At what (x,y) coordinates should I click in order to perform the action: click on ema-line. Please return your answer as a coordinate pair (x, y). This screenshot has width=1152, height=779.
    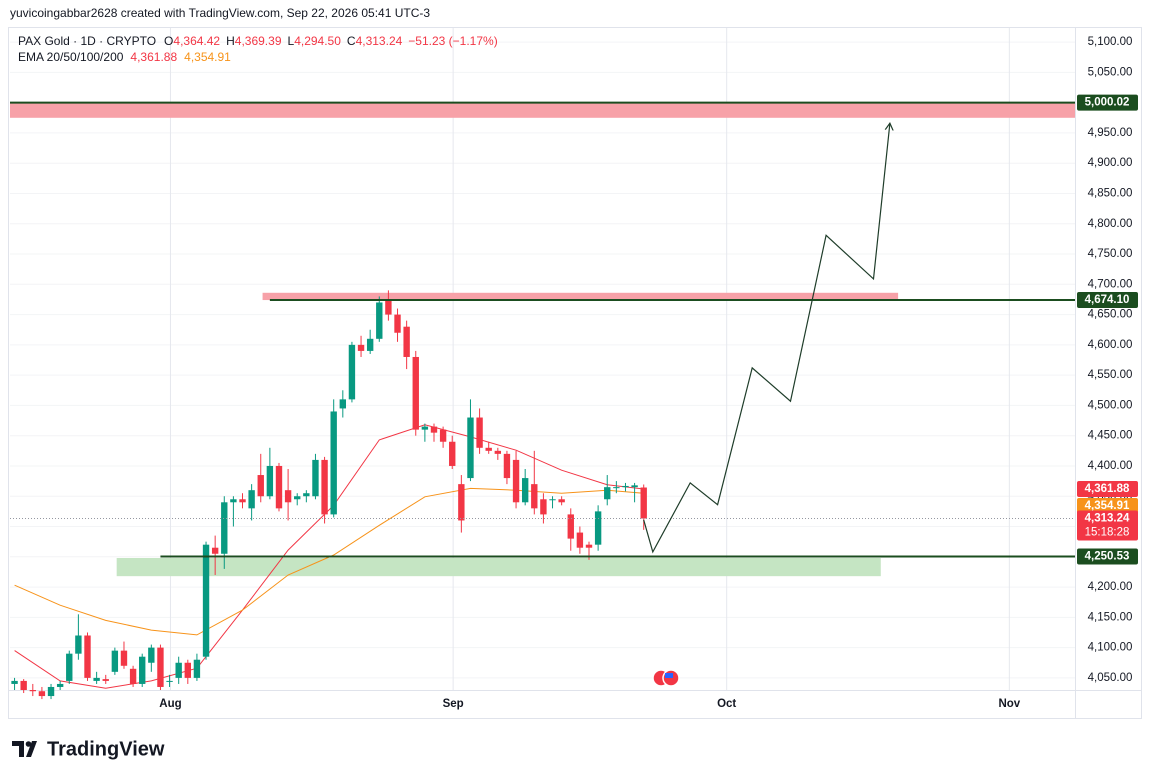
    Looking at the image, I should click on (329, 561).